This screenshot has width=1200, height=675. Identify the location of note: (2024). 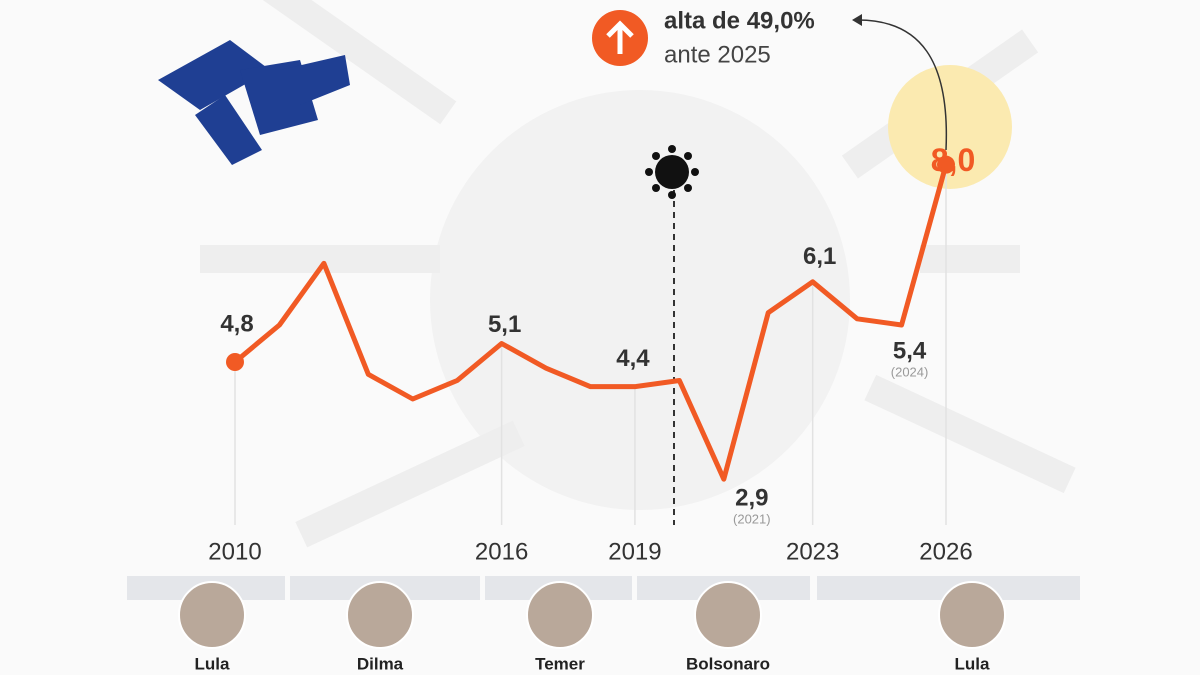
(910, 371).